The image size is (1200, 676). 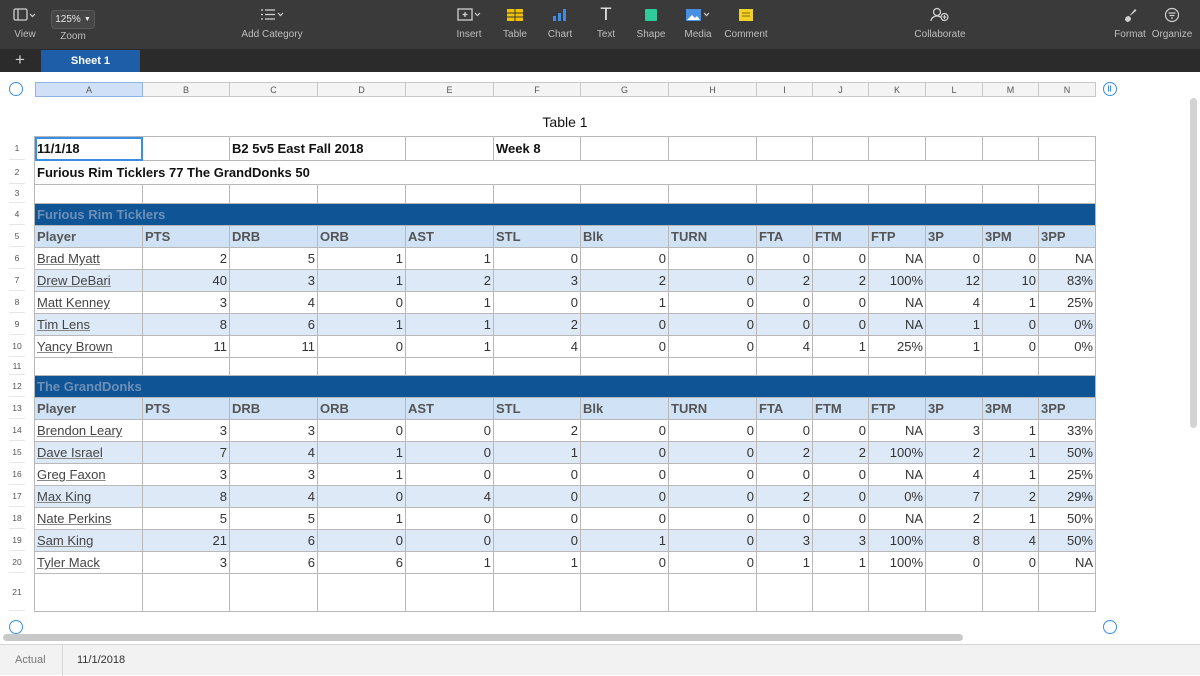 What do you see at coordinates (897, 280) in the screenshot?
I see `stat-cell: 100%` at bounding box center [897, 280].